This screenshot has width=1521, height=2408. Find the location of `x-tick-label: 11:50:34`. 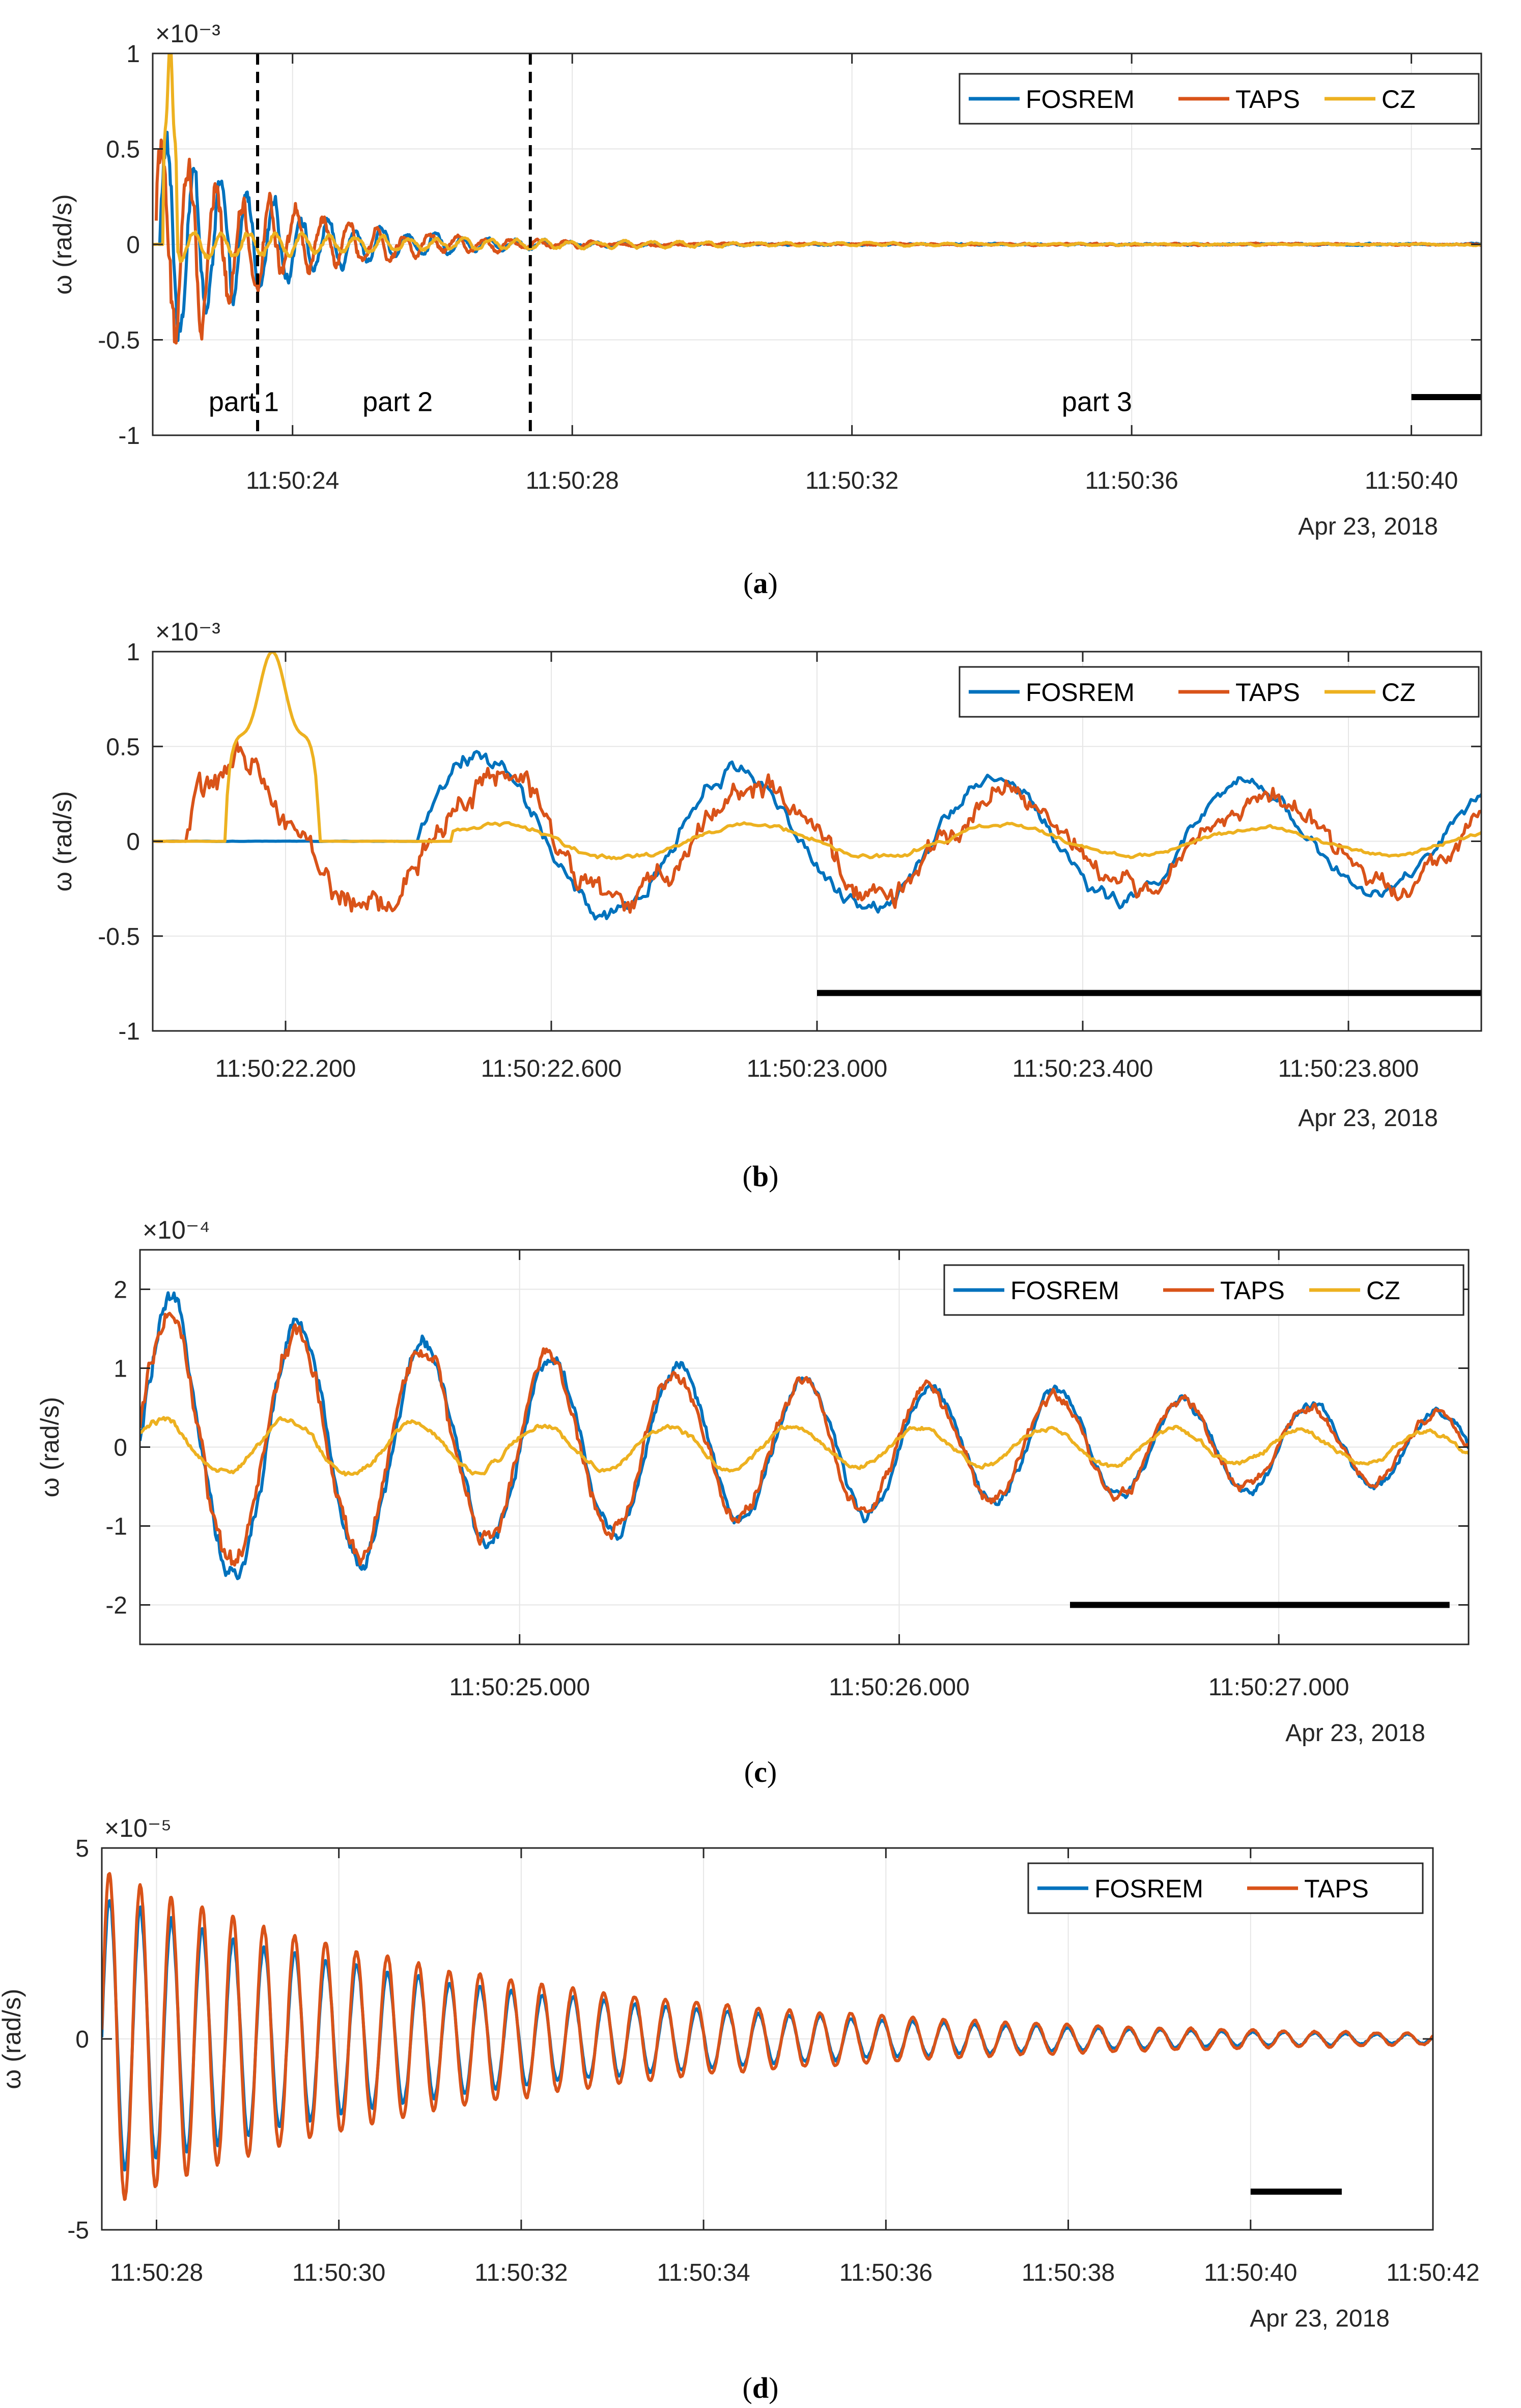

x-tick-label: 11:50:34 is located at coordinates (703, 2272).